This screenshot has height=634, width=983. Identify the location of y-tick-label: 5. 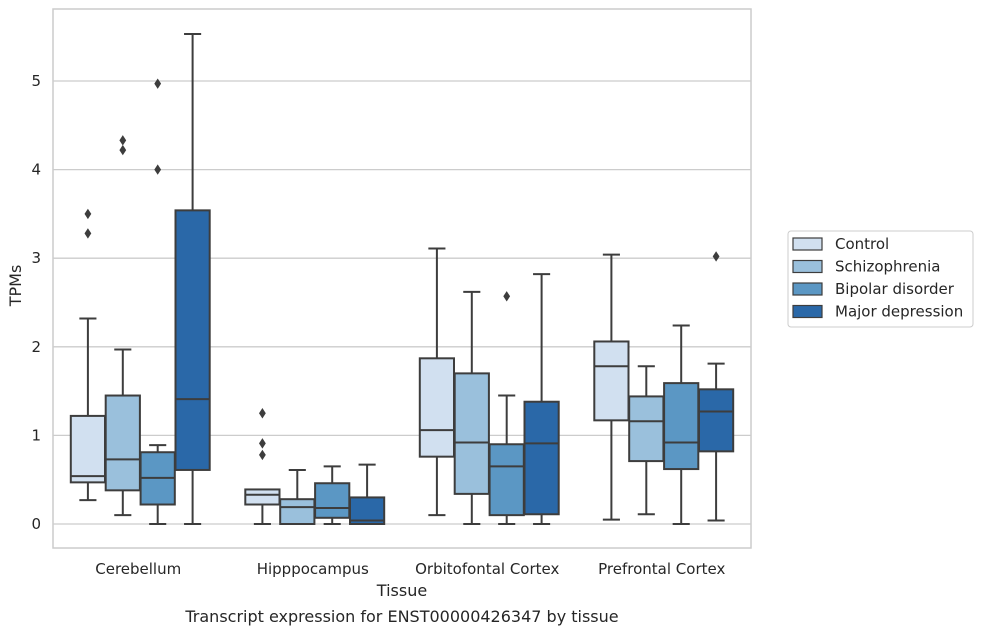
(36, 81).